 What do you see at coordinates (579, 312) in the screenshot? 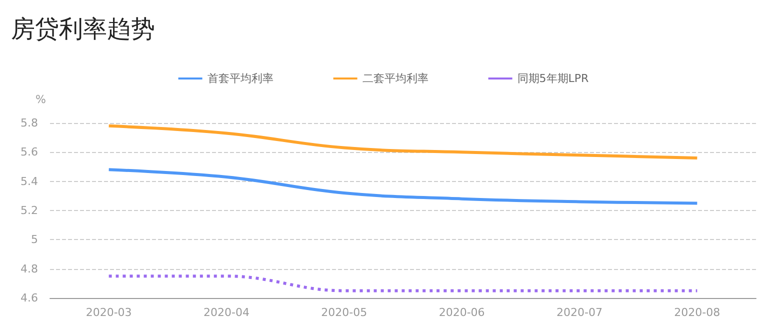
I see `x-tick-label: 2020-07` at bounding box center [579, 312].